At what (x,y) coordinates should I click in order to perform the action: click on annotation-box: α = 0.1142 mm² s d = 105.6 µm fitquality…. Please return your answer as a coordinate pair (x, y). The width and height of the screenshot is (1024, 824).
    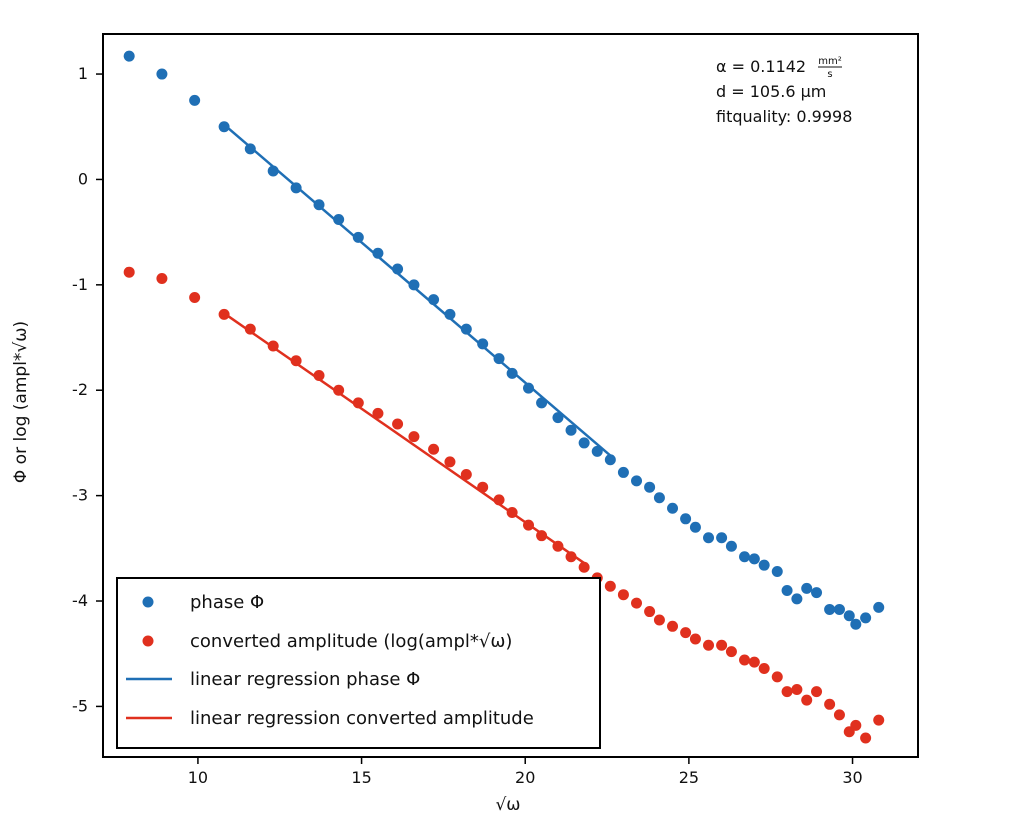
    Looking at the image, I should click on (784, 91).